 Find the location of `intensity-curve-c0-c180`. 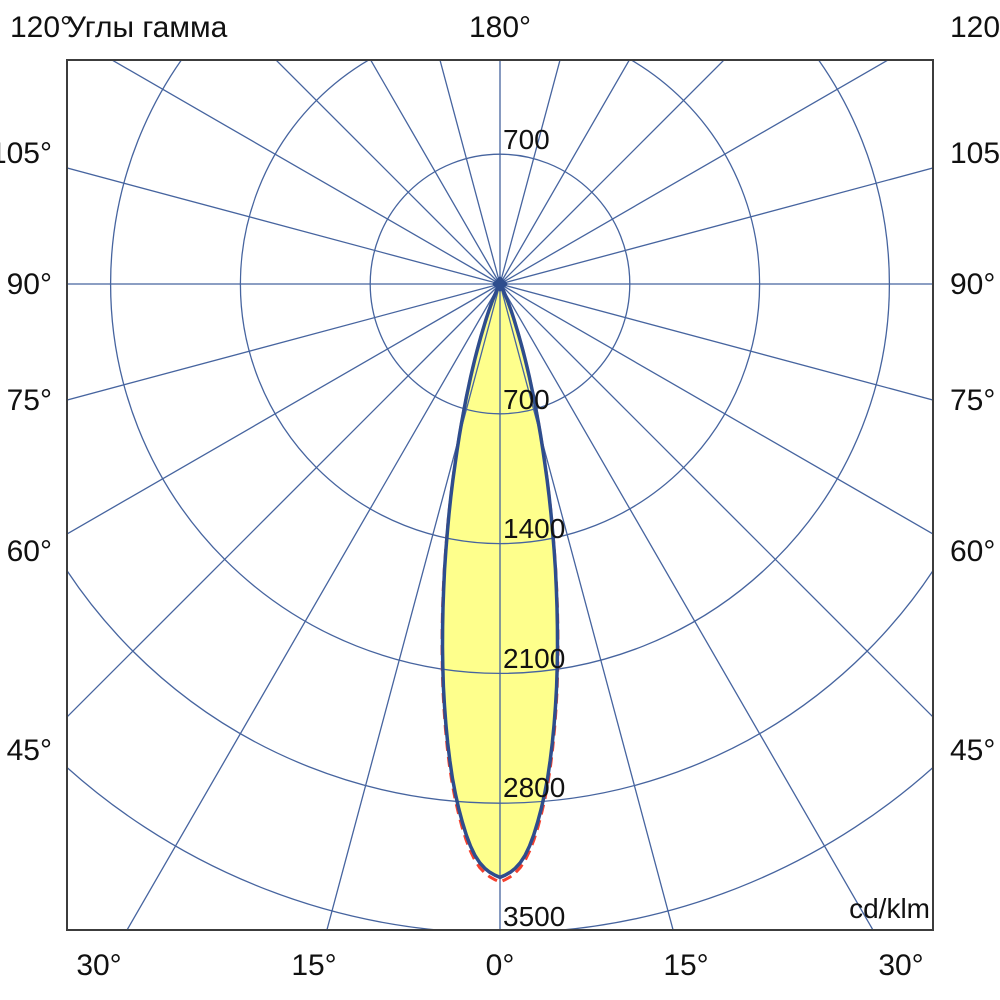

intensity-curve-c0-c180 is located at coordinates (500, 581).